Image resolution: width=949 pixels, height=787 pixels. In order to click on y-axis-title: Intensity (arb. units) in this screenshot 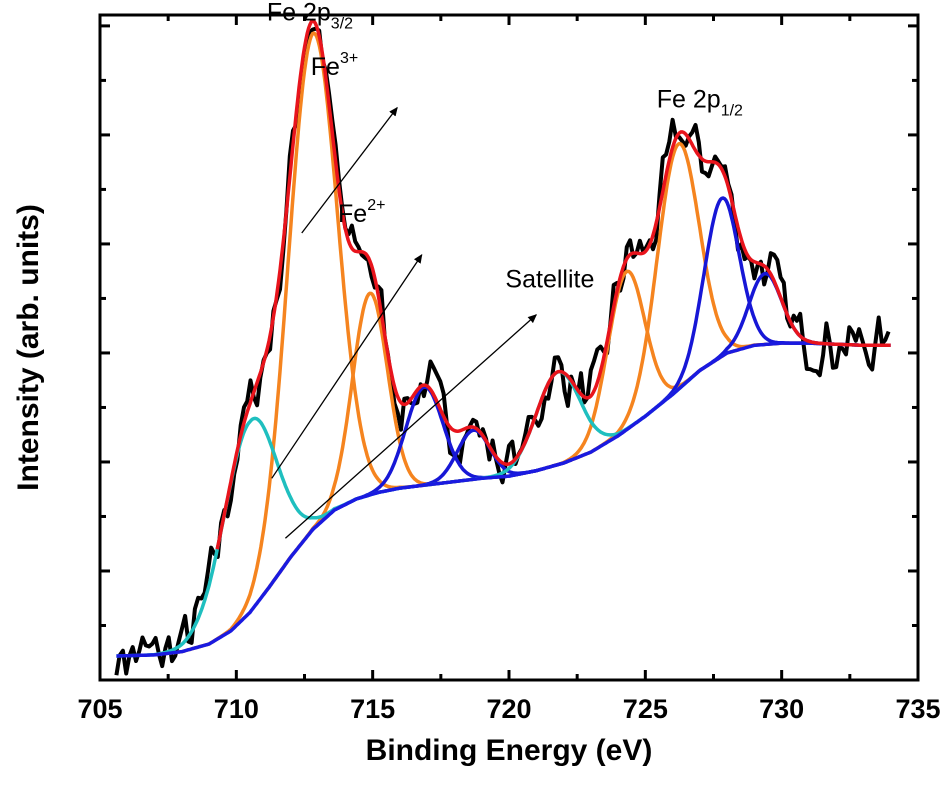, I will do `click(28, 347)`.